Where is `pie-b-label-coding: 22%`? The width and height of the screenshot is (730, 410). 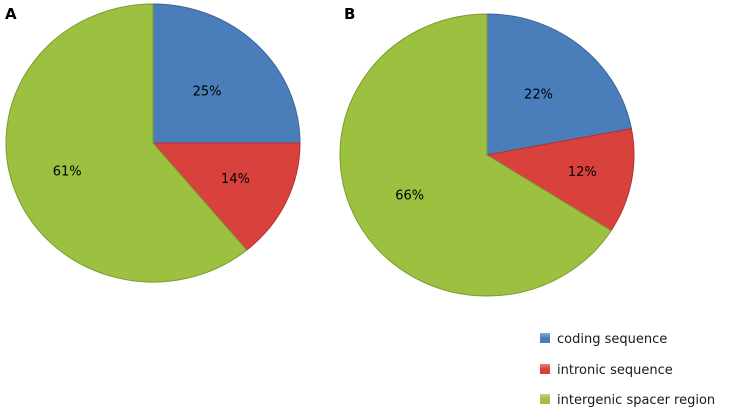 pie-b-label-coding: 22% is located at coordinates (538, 95).